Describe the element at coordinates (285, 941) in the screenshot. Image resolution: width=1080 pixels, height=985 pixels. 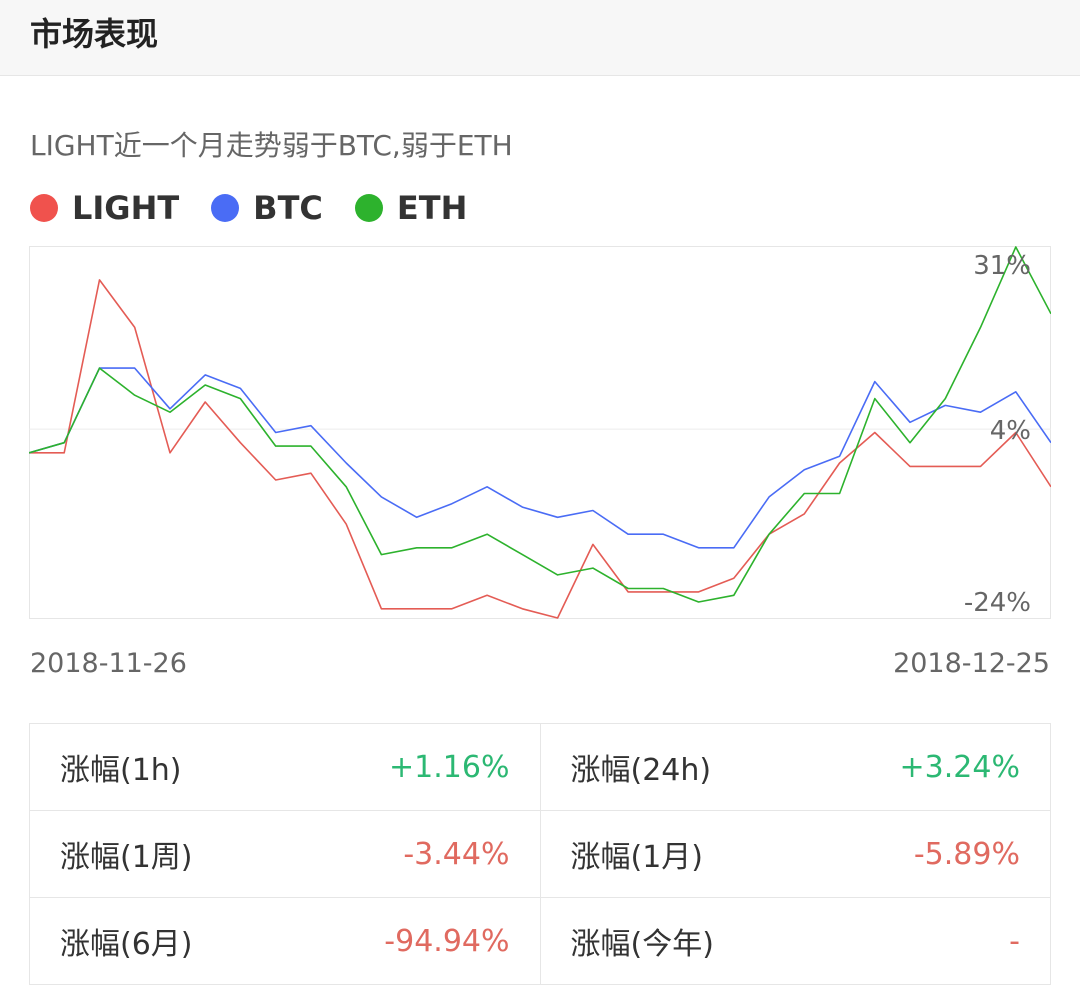
I see `stat-cell-6m: 涨幅(6月) -94.94%` at that location.